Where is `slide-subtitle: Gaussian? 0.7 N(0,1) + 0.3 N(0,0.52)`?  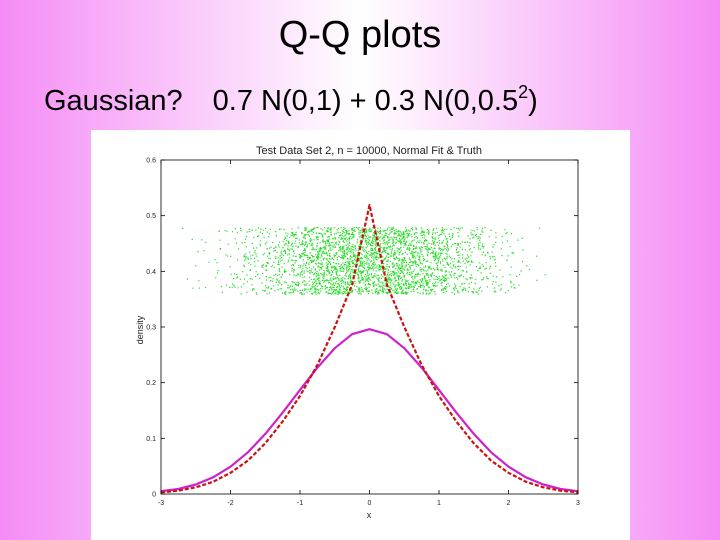 slide-subtitle: Gaussian? 0.7 N(0,1) + 0.3 N(0,0.52) is located at coordinates (291, 100).